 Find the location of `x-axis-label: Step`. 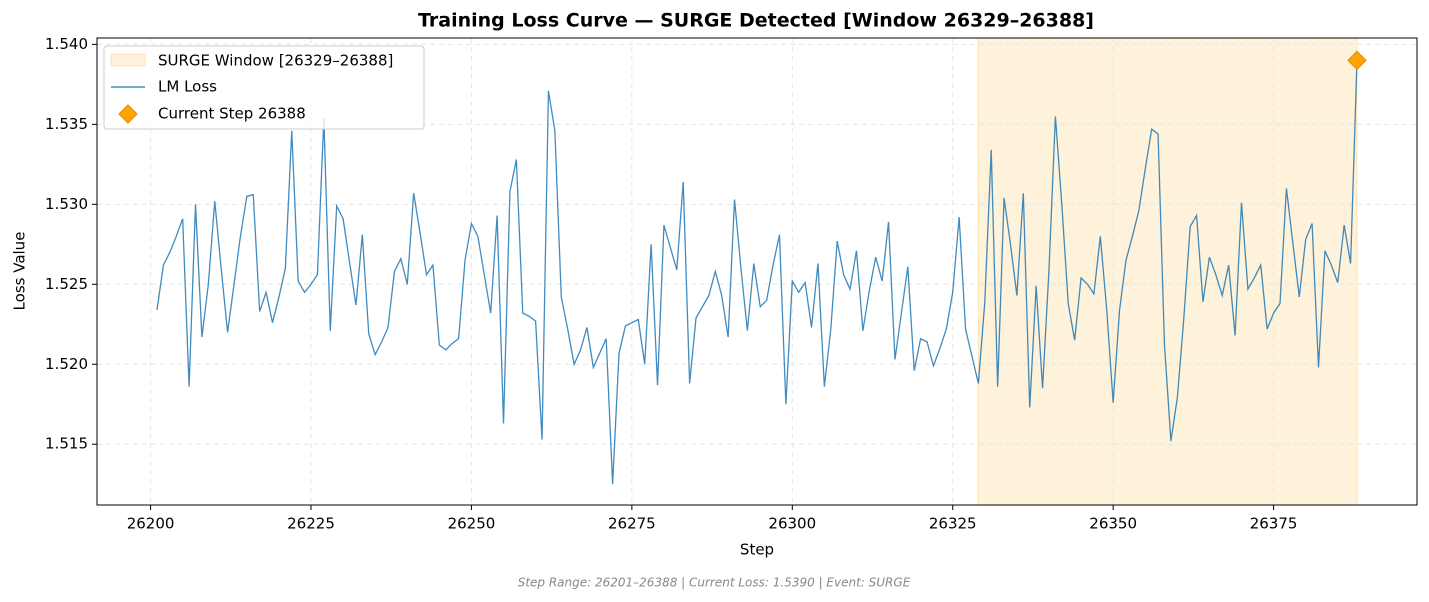

x-axis-label: Step is located at coordinates (757, 550).